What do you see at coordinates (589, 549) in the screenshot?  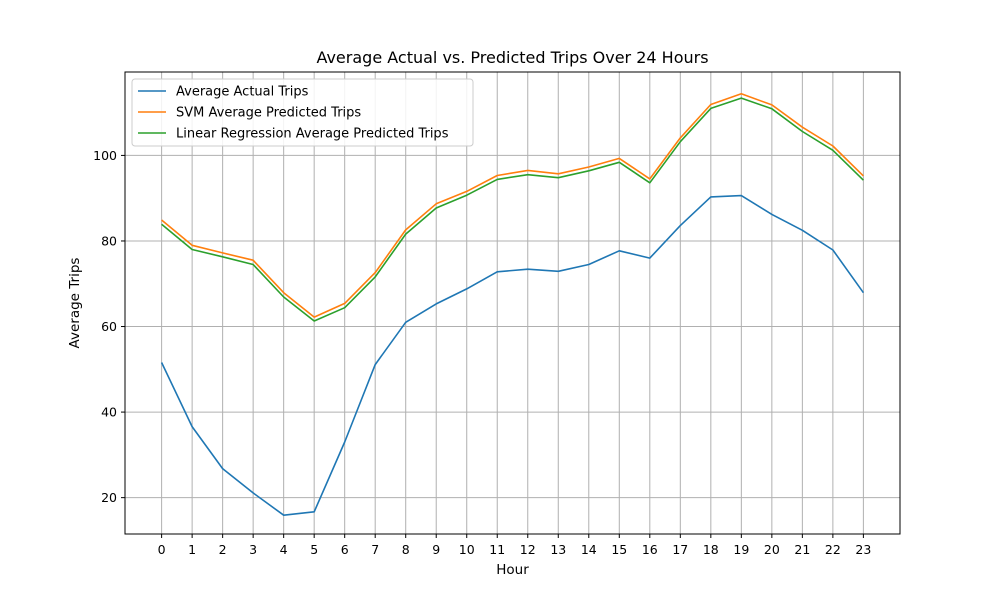 I see `x-tick-label: 14` at bounding box center [589, 549].